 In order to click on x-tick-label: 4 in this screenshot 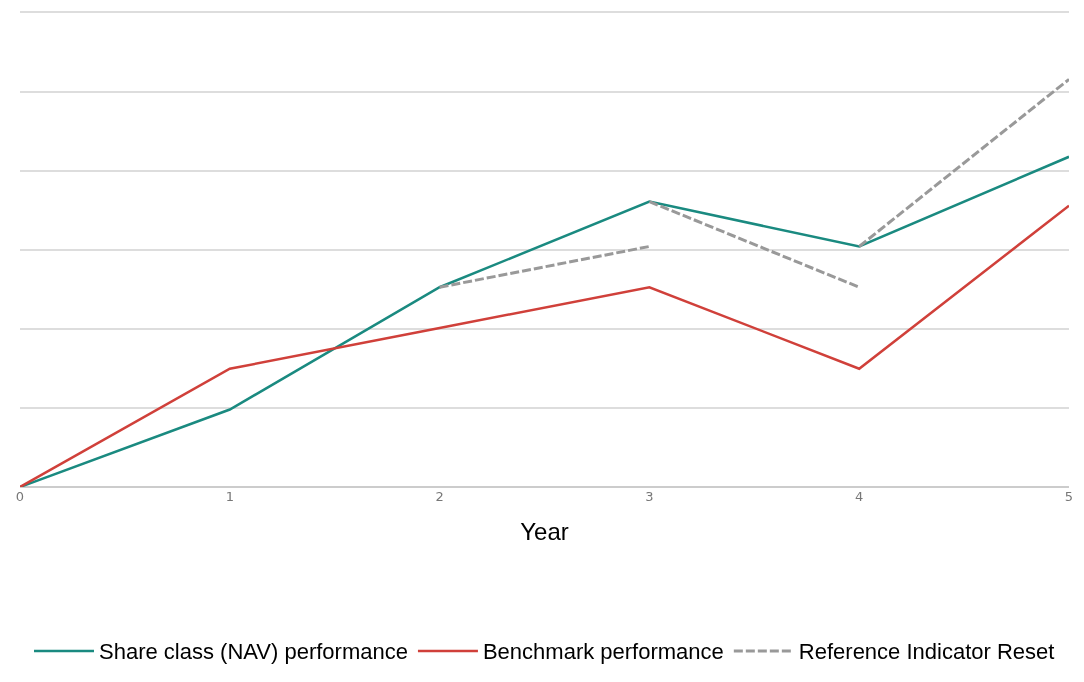, I will do `click(859, 496)`.